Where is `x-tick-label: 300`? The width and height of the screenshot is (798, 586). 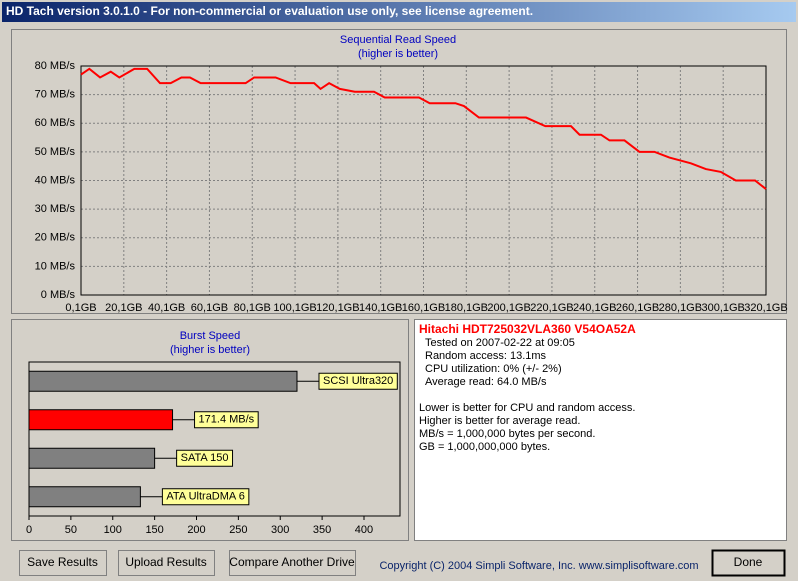
x-tick-label: 300 is located at coordinates (280, 530).